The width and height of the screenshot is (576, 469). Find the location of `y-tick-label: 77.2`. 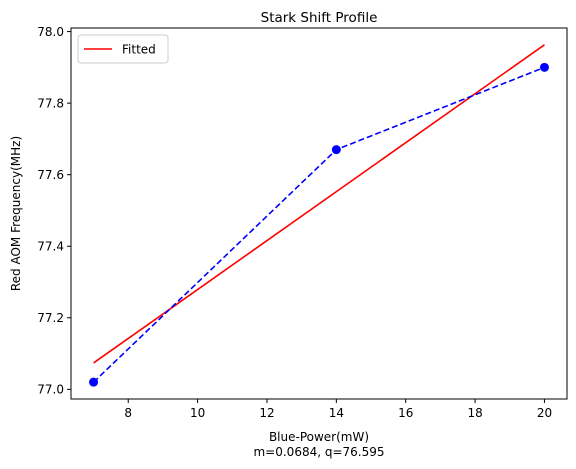

y-tick-label: 77.2 is located at coordinates (50, 318).